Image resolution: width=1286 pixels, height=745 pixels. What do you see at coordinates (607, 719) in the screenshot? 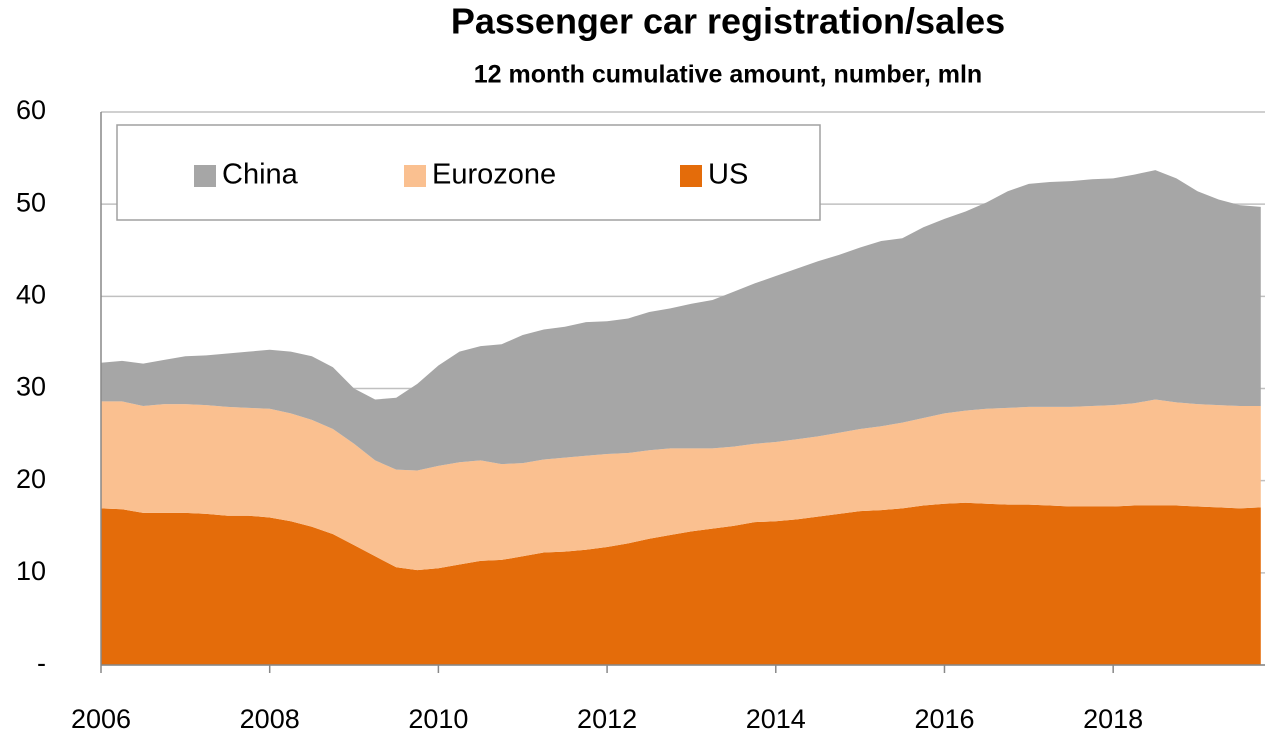
I see `x-tick-label: 2012` at bounding box center [607, 719].